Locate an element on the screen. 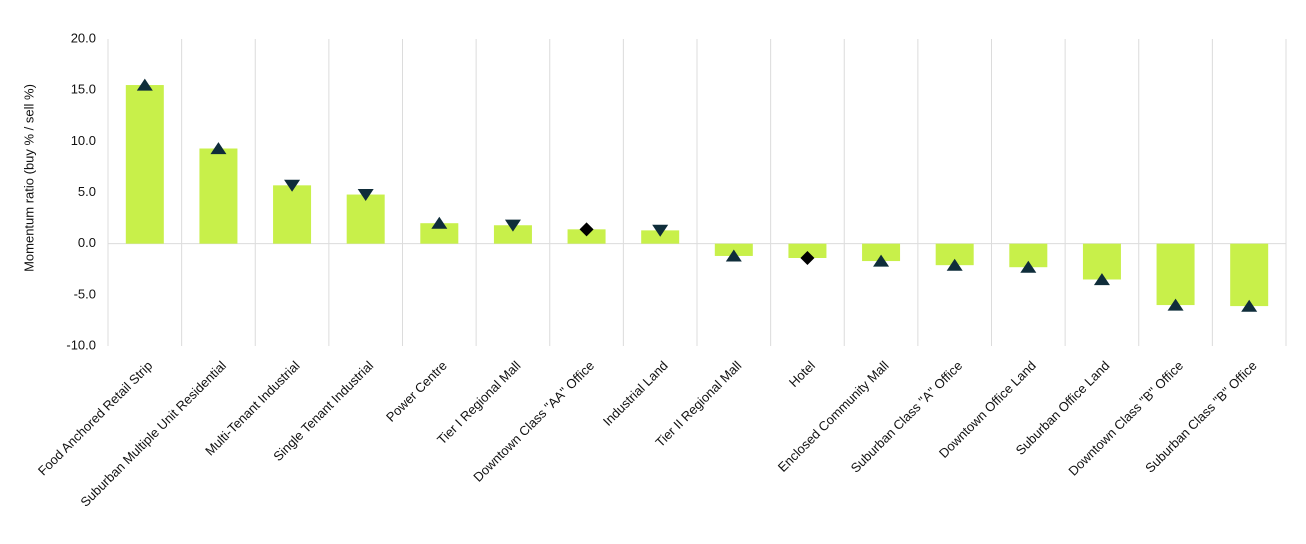 Image resolution: width=1306 pixels, height=544 pixels. y-tick-label: -10.0 is located at coordinates (81, 344).